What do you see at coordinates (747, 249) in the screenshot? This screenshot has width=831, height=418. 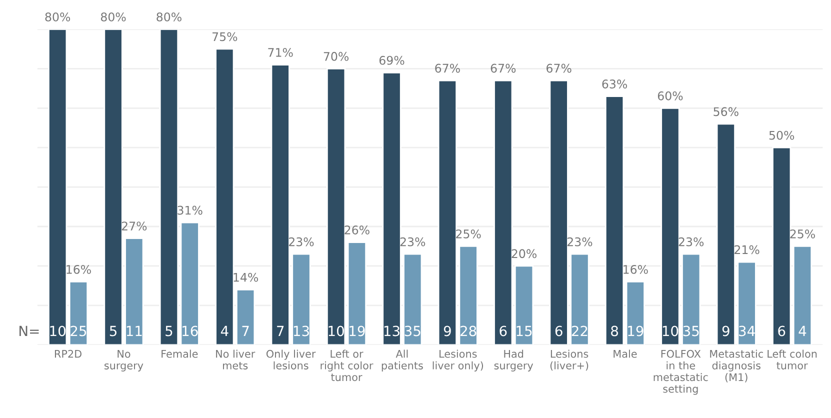 I see `data-label: 21%` at bounding box center [747, 249].